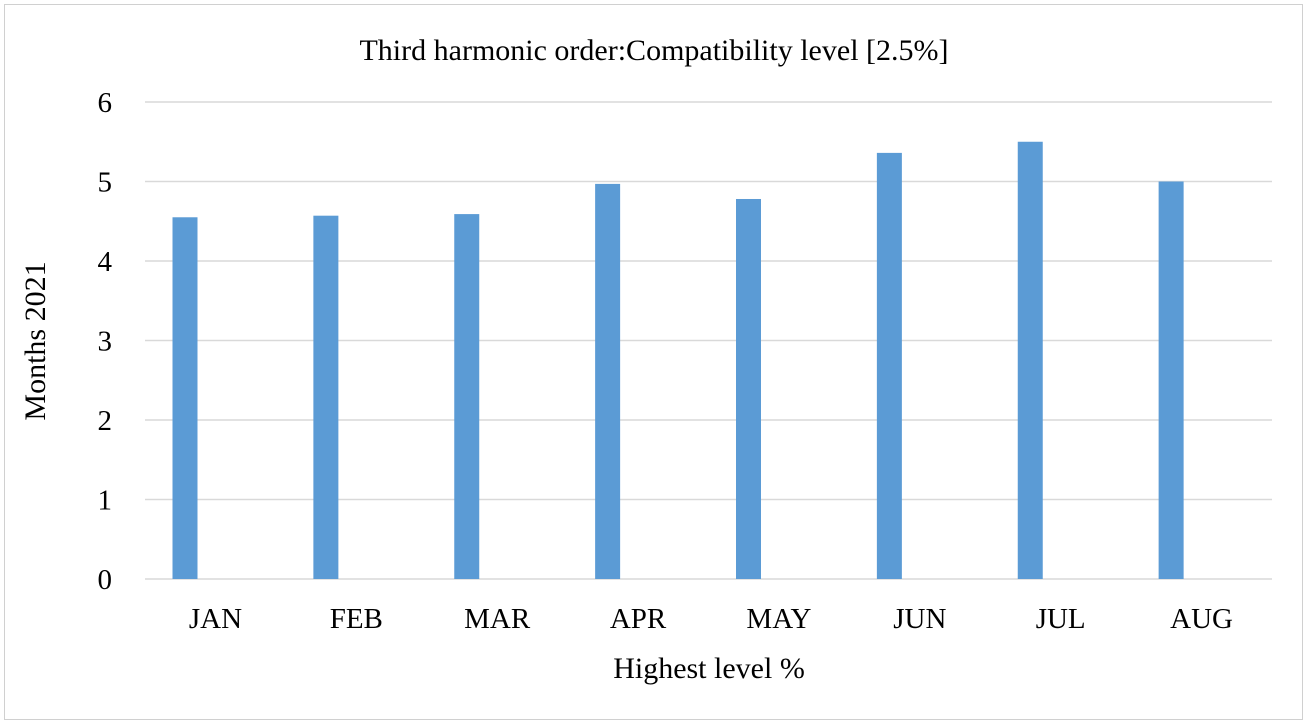 This screenshot has height=726, width=1309. Describe the element at coordinates (215, 619) in the screenshot. I see `x-tick-label: JAN` at that location.